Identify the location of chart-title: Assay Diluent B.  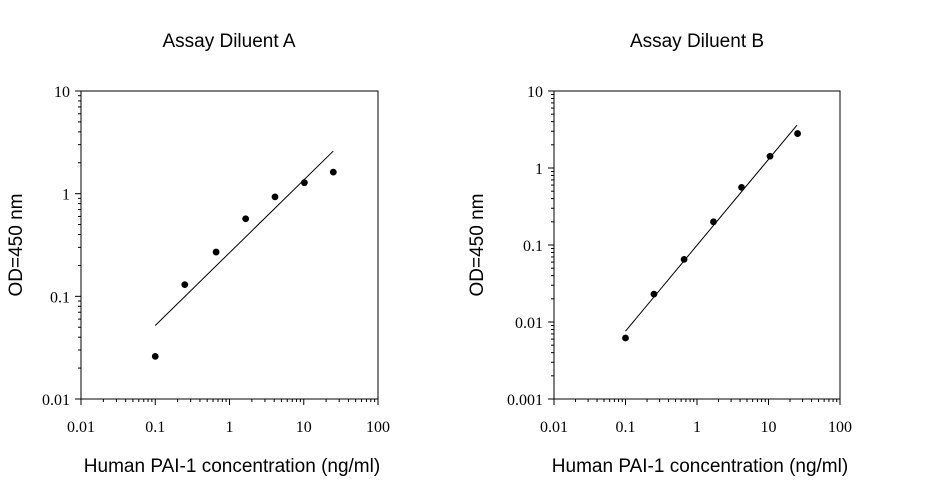
(697, 41).